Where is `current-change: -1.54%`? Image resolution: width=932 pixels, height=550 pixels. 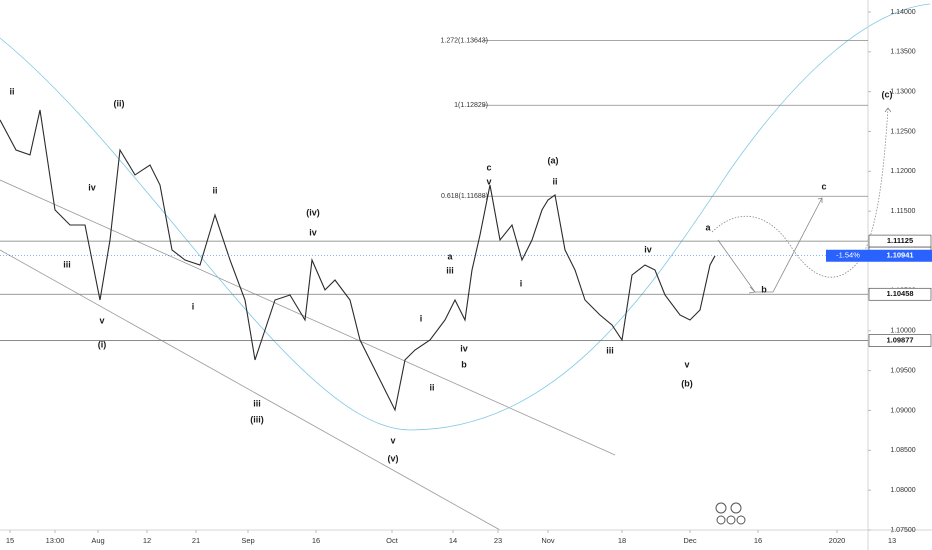 current-change: -1.54% is located at coordinates (848, 255).